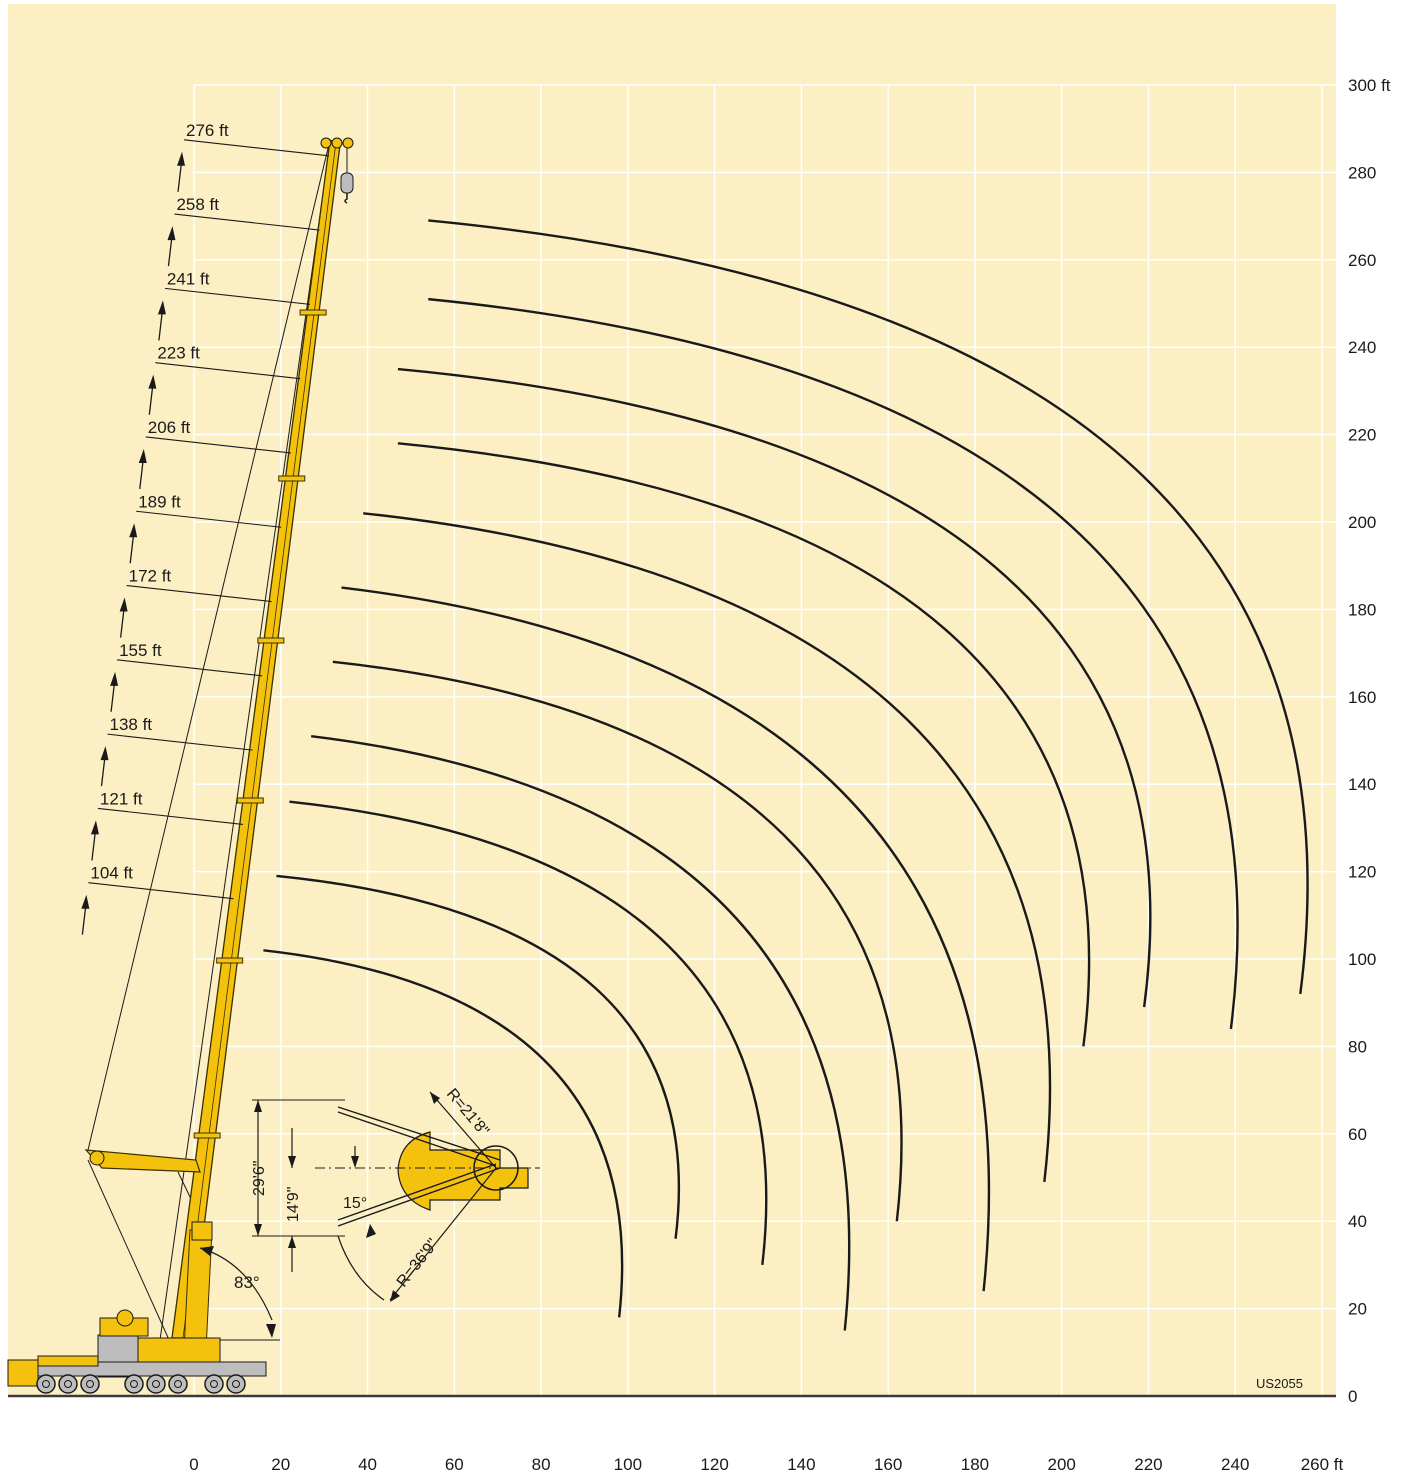 The image size is (1426, 1484). What do you see at coordinates (463, 1130) in the screenshot?
I see `inset-radius-top-leader` at bounding box center [463, 1130].